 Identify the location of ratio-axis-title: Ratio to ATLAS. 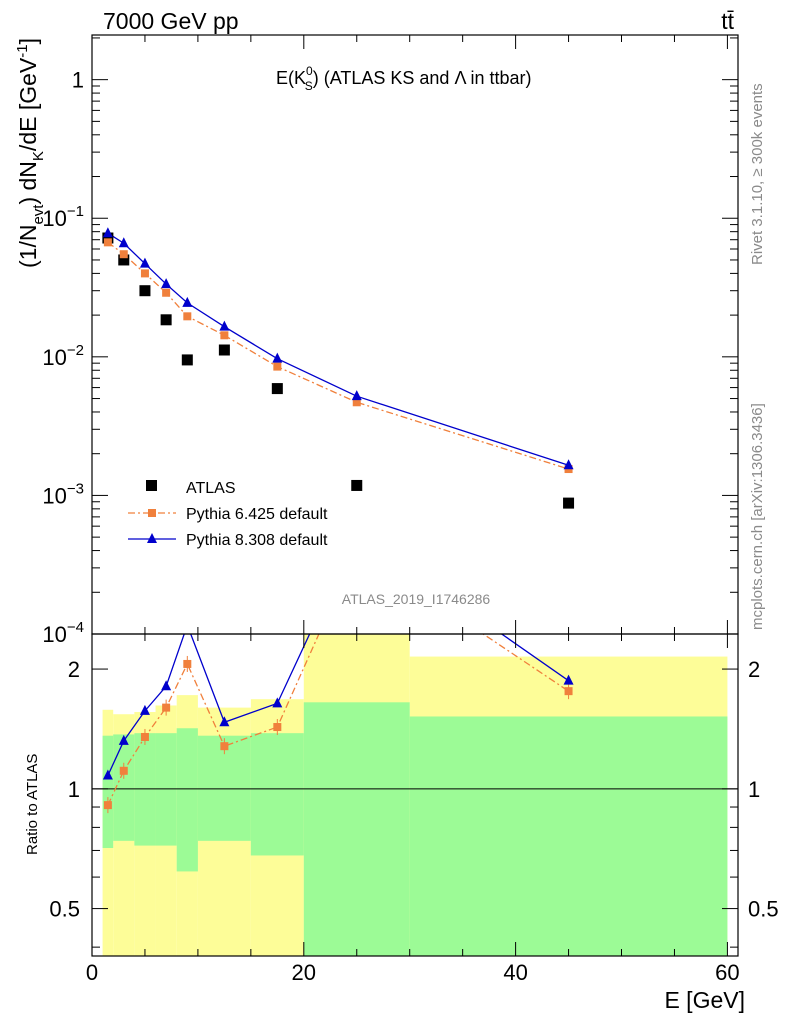
(32, 804).